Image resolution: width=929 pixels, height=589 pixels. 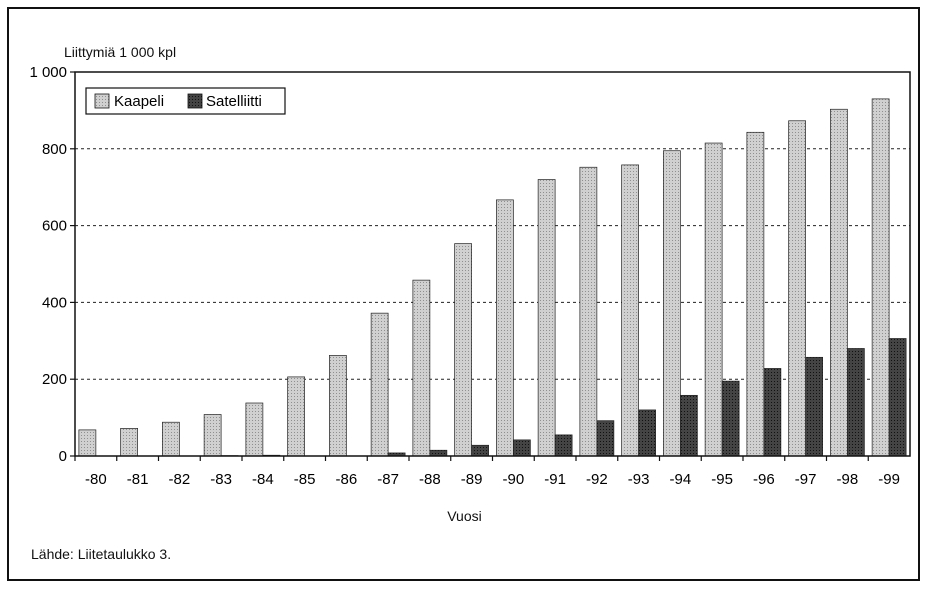 What do you see at coordinates (234, 101) in the screenshot?
I see `legend-label-satelliitti: Satelliitti` at bounding box center [234, 101].